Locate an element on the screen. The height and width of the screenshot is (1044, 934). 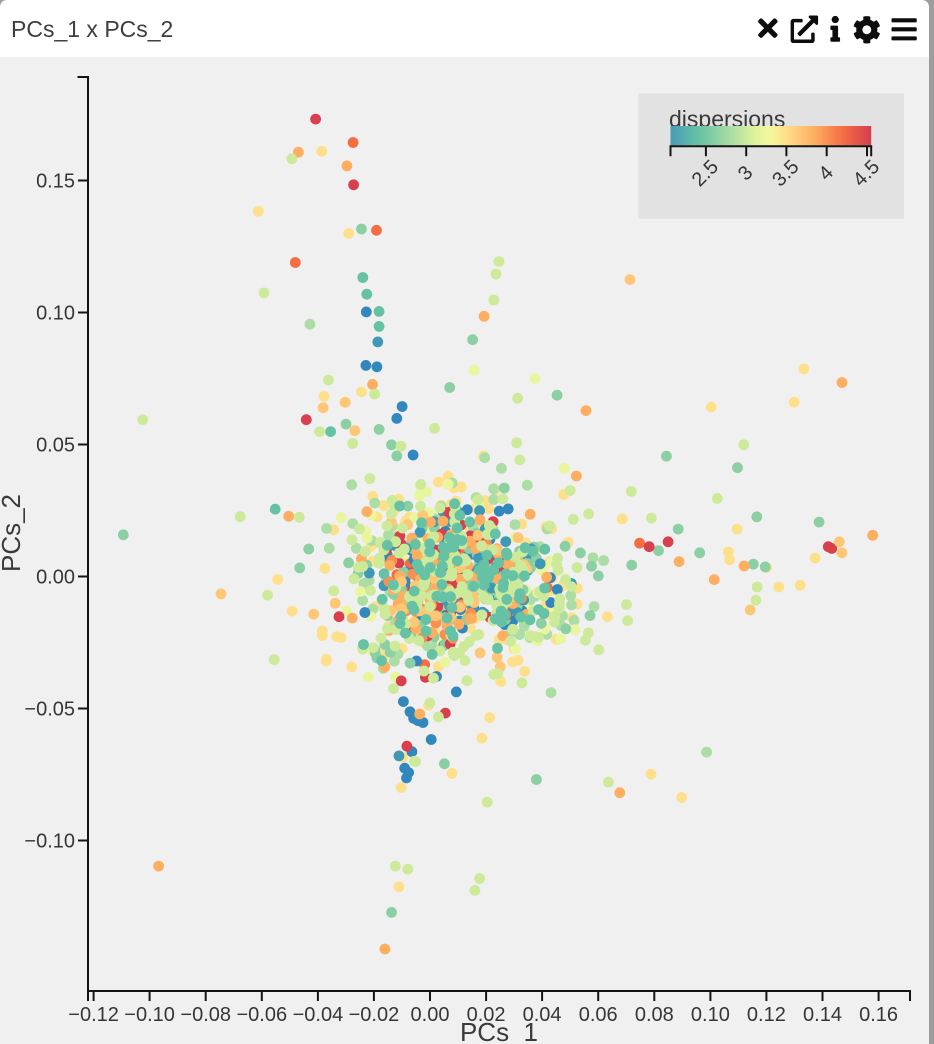
svg-text: −0.08 is located at coordinates (205, 1015).